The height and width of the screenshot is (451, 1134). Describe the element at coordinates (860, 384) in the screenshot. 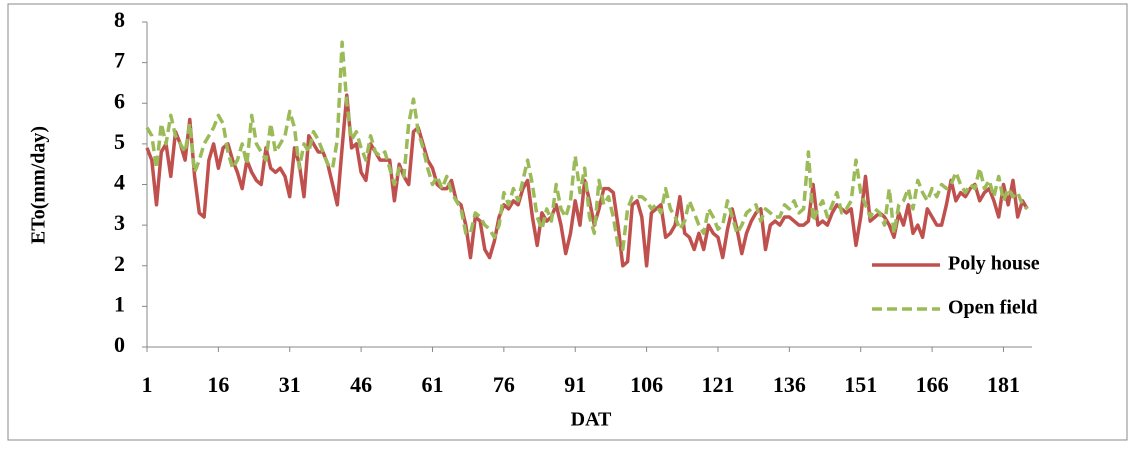

I see `x-tick-label: 151` at that location.